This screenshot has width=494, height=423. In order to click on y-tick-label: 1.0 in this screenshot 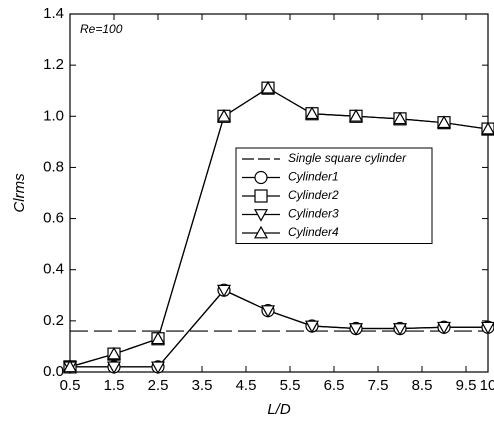, I will do `click(53, 115)`.